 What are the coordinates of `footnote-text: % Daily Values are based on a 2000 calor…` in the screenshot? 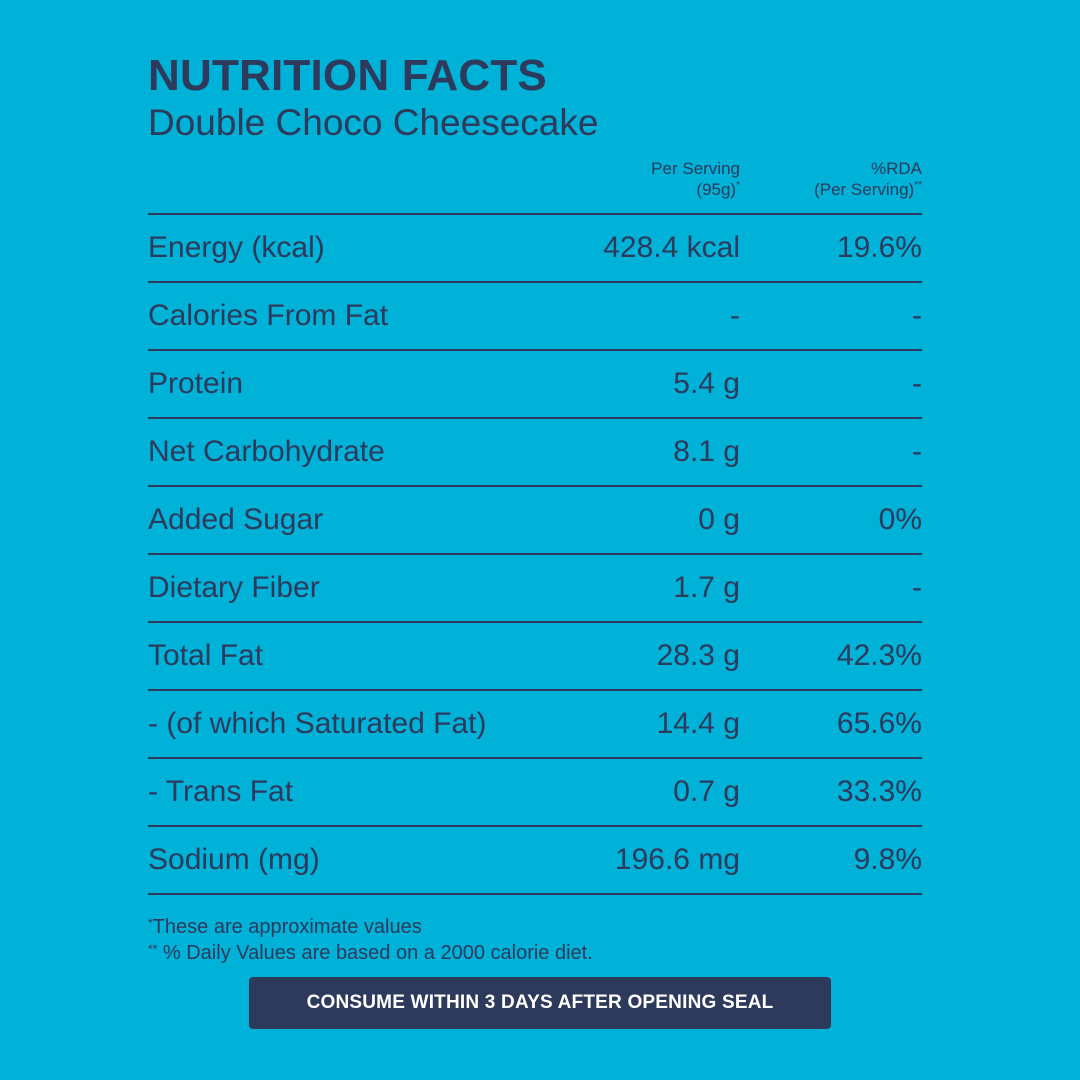 It's located at (375, 953).